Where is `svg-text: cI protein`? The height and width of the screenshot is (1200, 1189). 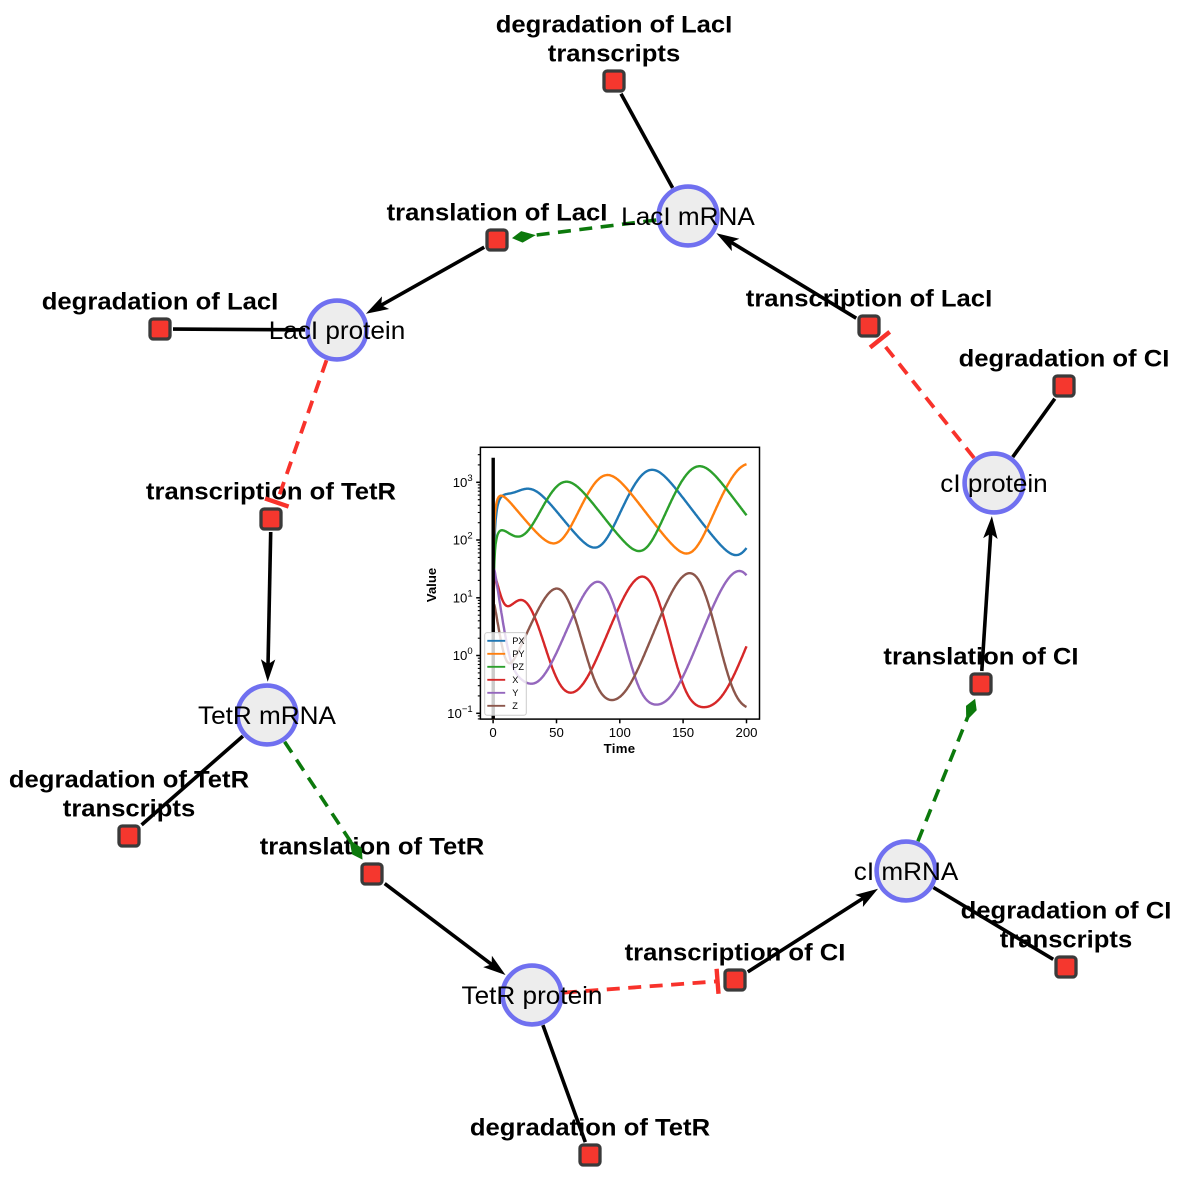 svg-text: cI protein is located at coordinates (993, 484).